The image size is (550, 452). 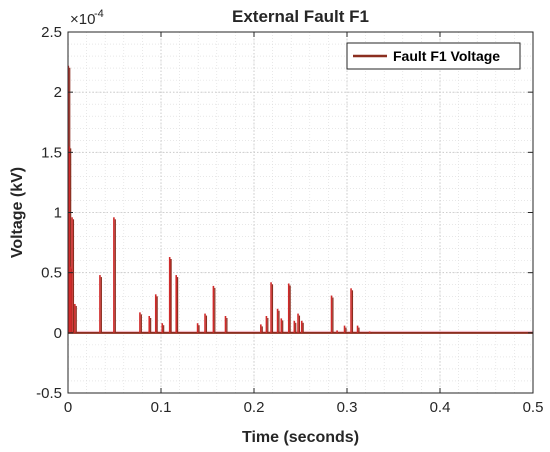 I want to click on y-axis-label: Voltage (kV), so click(x=17, y=212).